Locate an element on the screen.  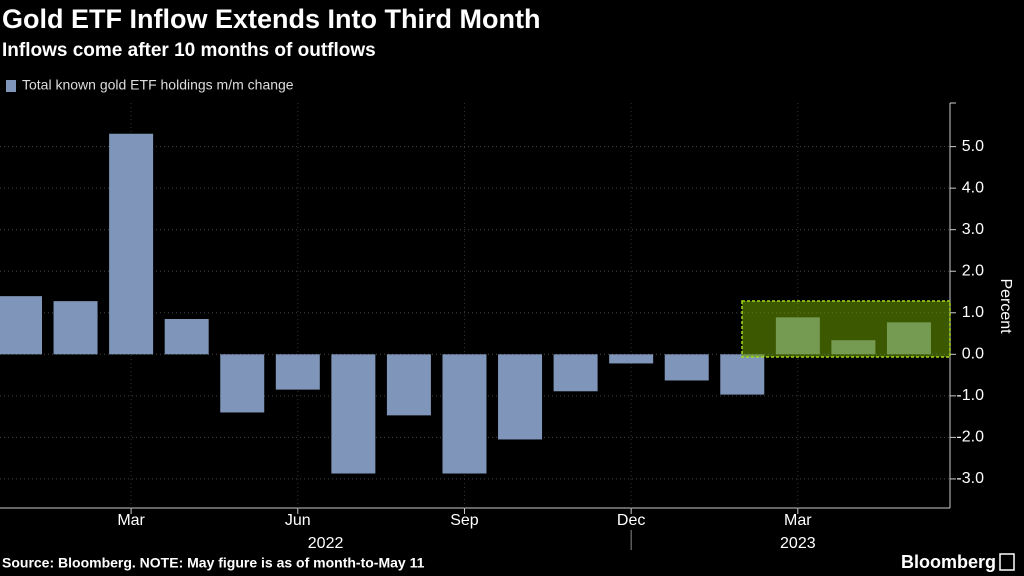
y-tick-label: -1.0 is located at coordinates (970, 395).